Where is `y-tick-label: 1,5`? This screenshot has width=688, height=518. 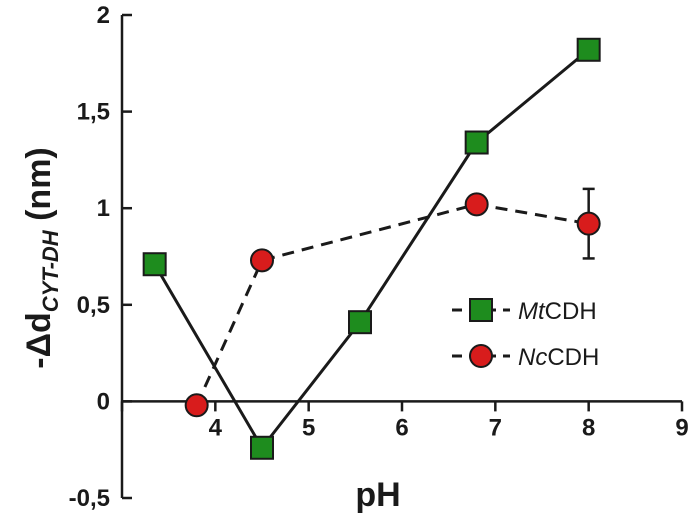
y-tick-label: 1,5 is located at coordinates (93, 112).